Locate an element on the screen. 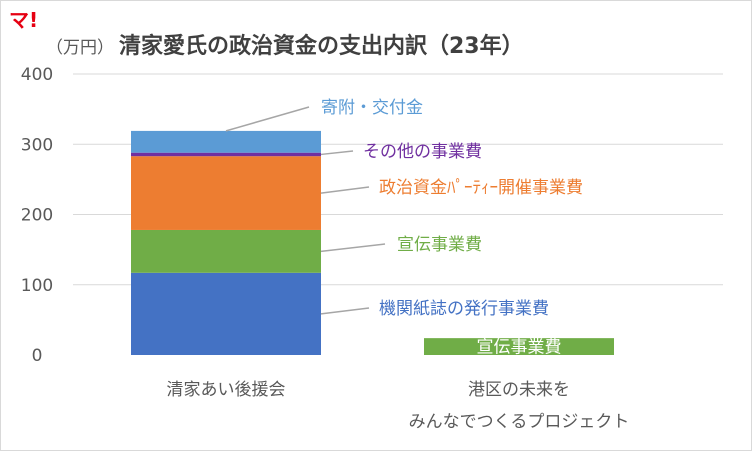  y-tick-label: 0 is located at coordinates (37, 356).